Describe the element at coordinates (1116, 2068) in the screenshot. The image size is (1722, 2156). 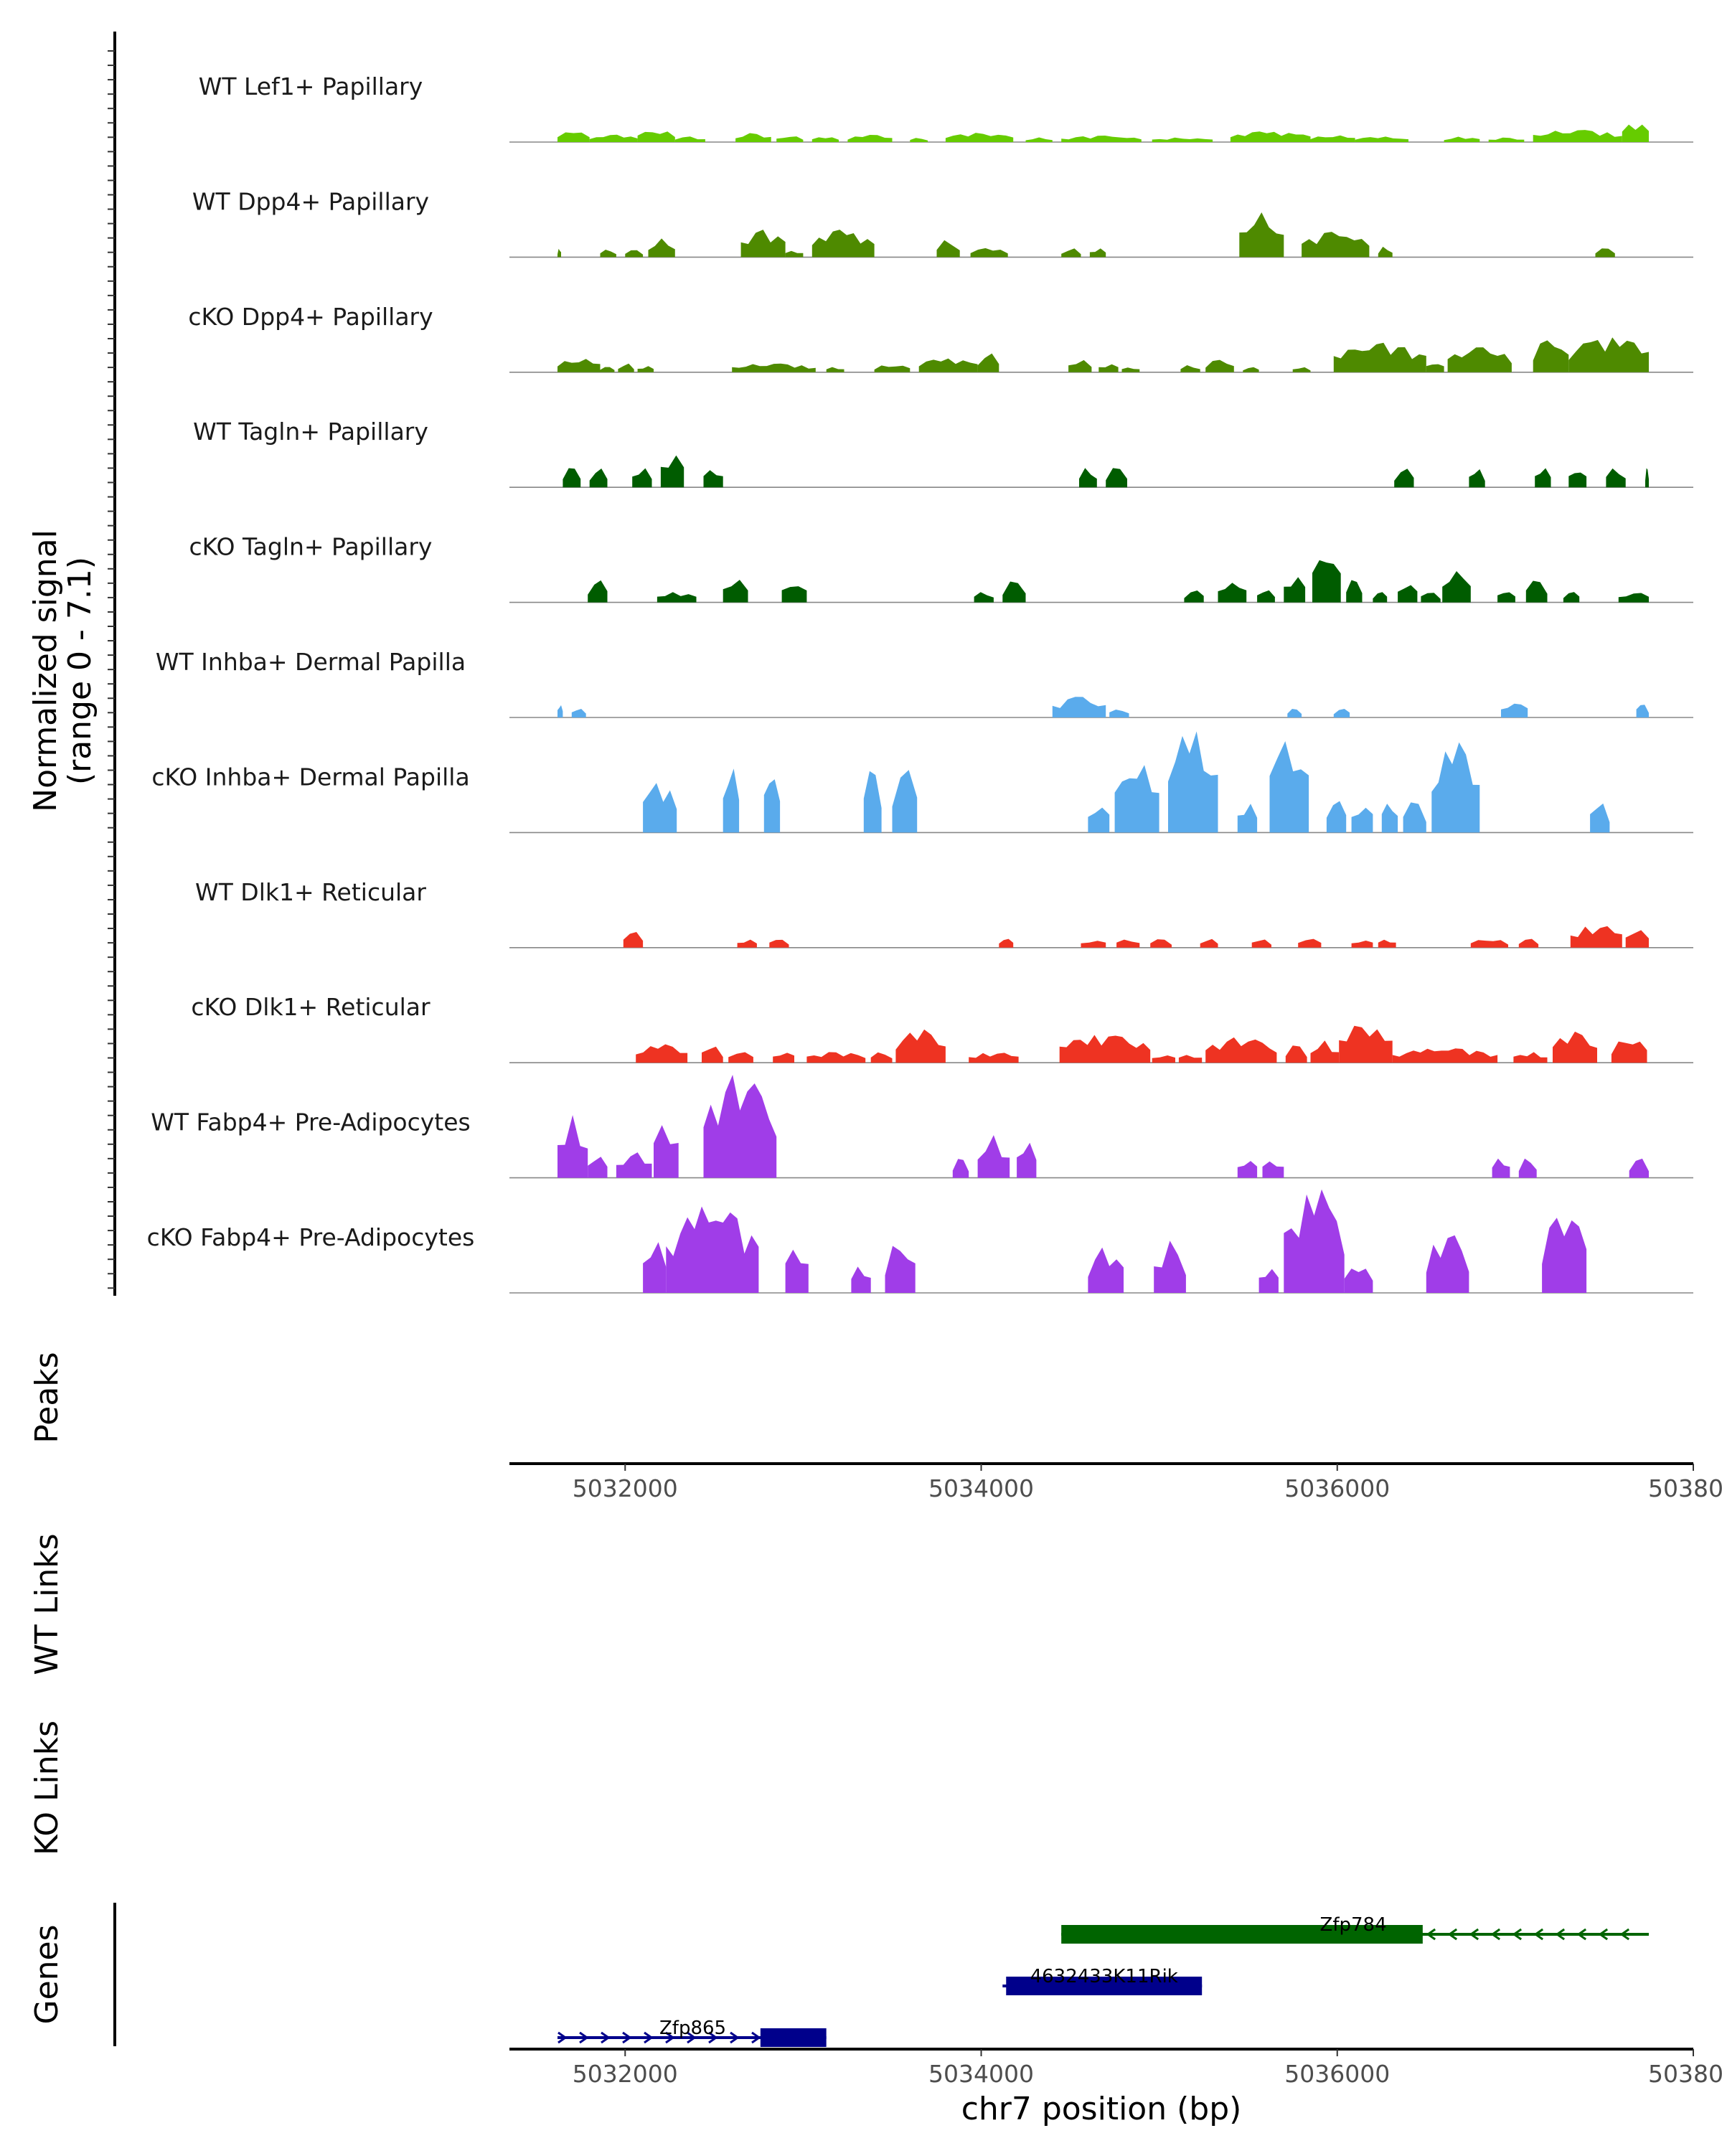
I see `genes-x-axis: 5032000 5034000 5036000 503800` at that location.